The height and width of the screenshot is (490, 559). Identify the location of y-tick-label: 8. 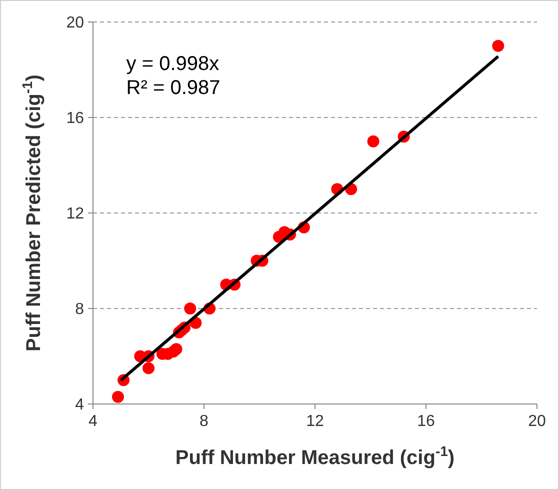
(79, 309).